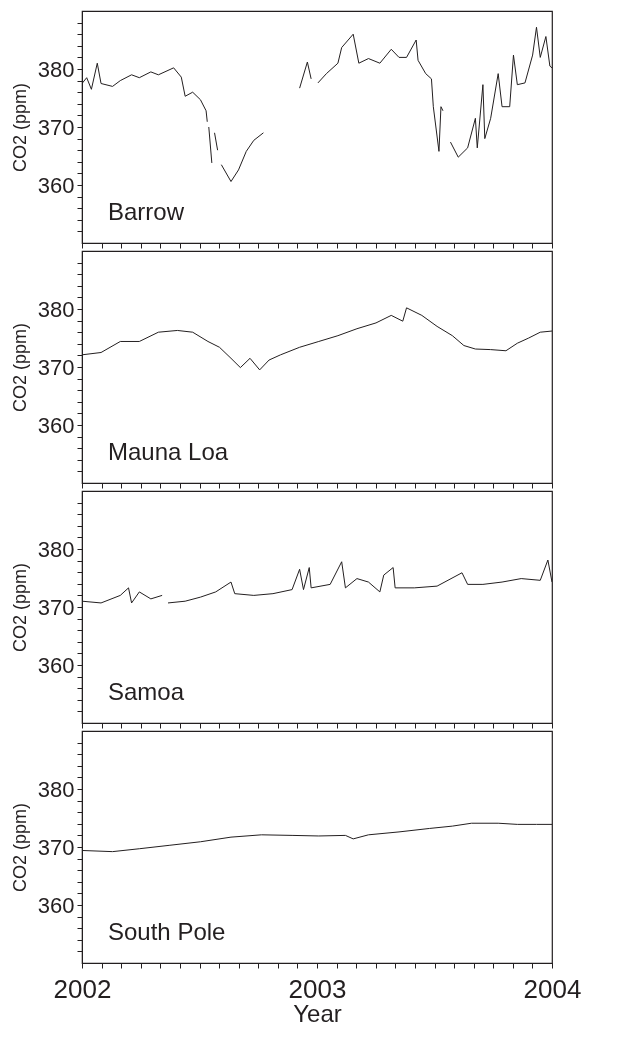 This screenshot has width=617, height=1061. I want to click on text: Mauna Loa, so click(168, 451).